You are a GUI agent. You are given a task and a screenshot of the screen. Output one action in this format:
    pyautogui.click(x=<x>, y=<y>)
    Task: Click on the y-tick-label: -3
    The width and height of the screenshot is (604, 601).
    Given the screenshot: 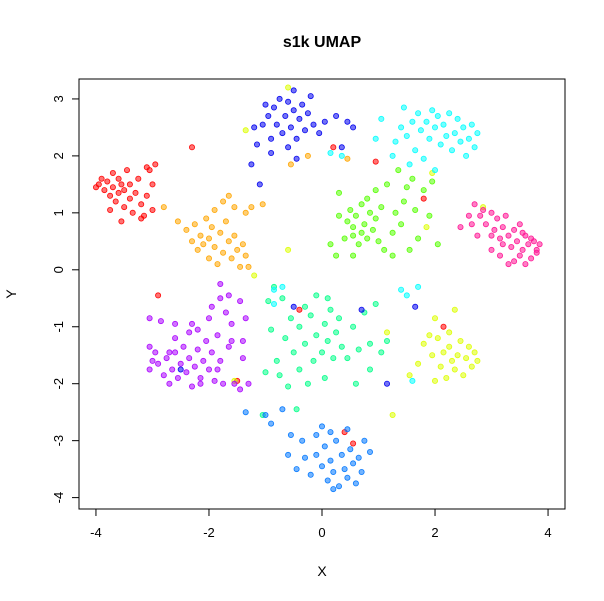 What is the action you would take?
    pyautogui.click(x=58, y=441)
    